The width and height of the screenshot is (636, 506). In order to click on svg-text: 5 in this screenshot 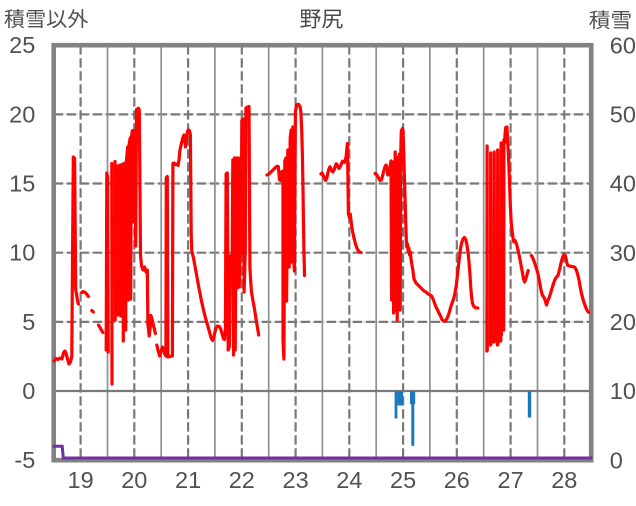, I will do `click(28, 322)`.